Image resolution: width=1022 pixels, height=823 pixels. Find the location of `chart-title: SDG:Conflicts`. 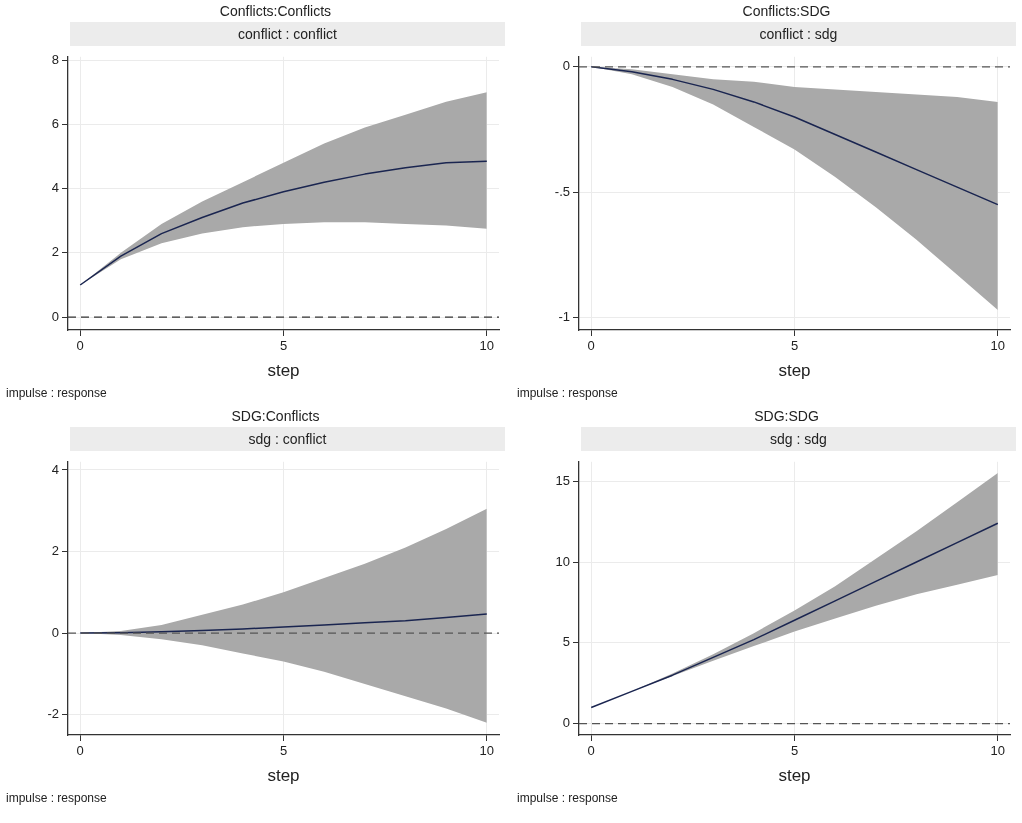

chart-title: SDG:Conflicts is located at coordinates (275, 416).